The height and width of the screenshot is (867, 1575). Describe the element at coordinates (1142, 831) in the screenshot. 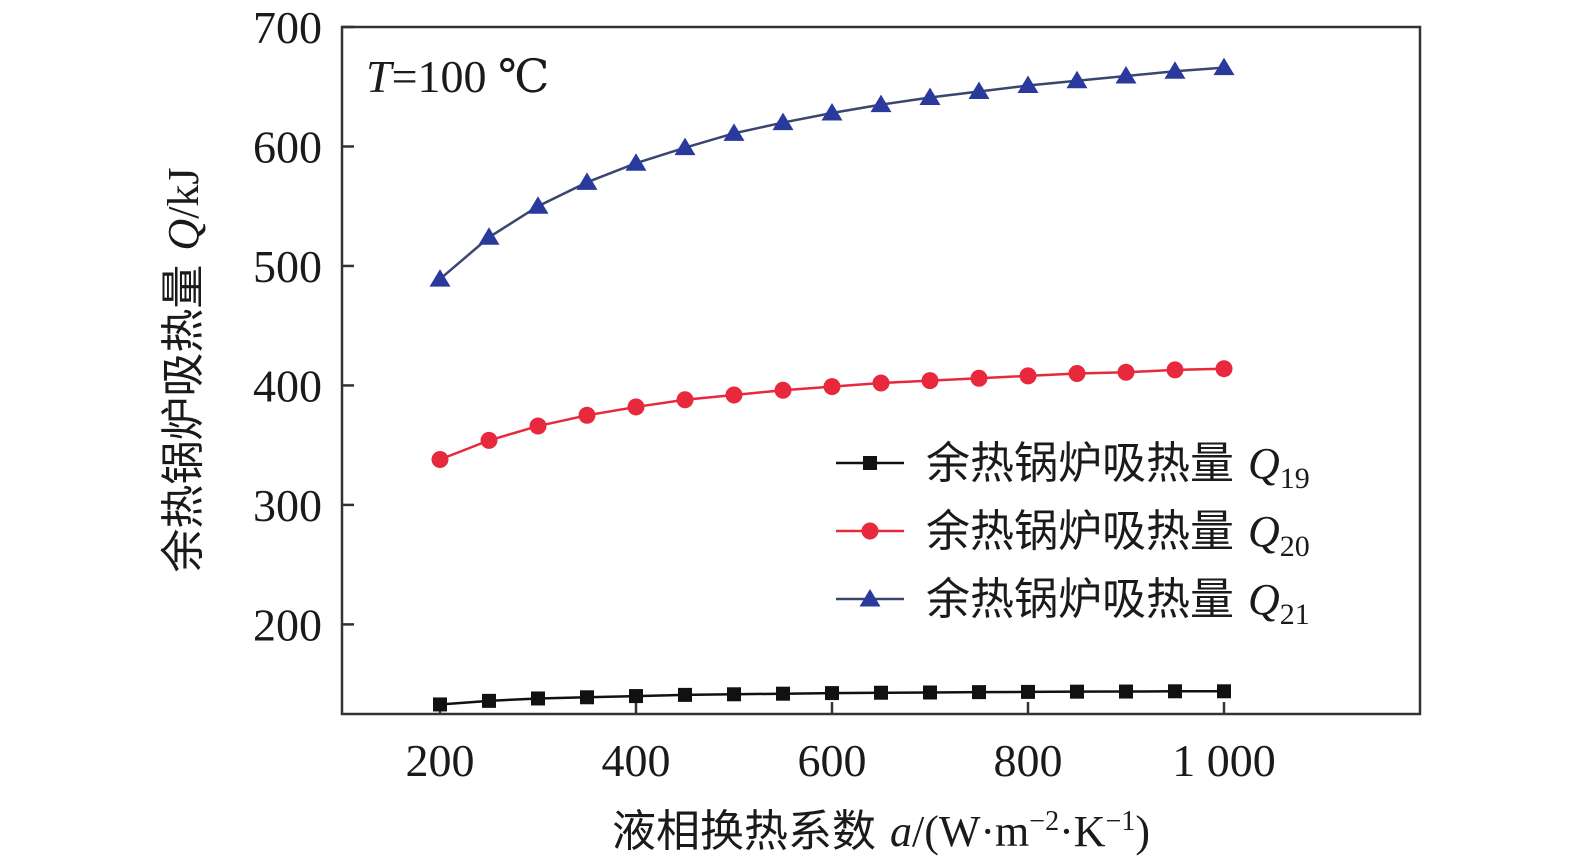

I see `x-axis-label-end: )` at that location.